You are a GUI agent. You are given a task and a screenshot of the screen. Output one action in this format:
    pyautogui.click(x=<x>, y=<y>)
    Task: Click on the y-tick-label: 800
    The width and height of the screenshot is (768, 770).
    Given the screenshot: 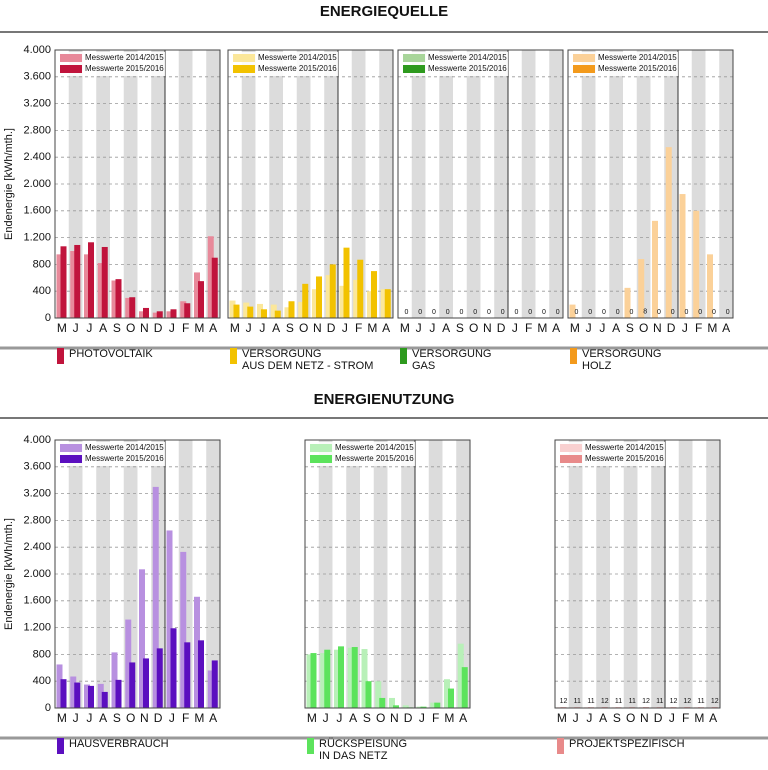 What is the action you would take?
    pyautogui.click(x=42, y=654)
    